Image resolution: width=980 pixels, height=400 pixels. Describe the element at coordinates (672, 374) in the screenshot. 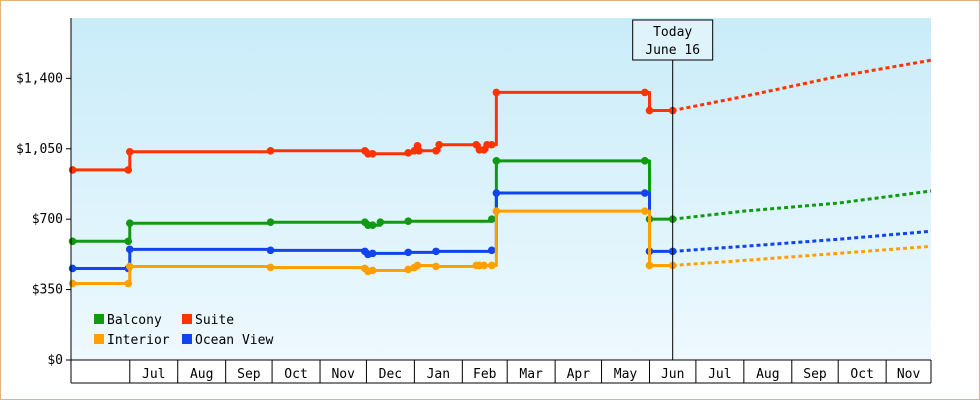

I see `x-tick-label: Jun` at that location.